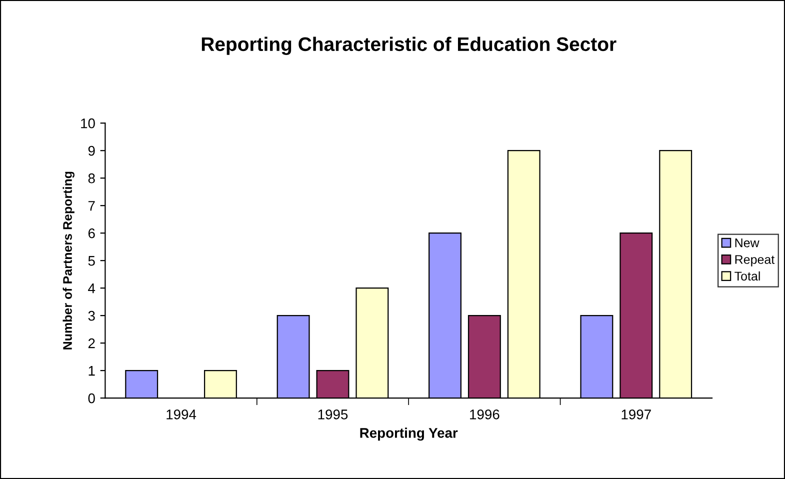 The image size is (785, 479). Describe the element at coordinates (91, 206) in the screenshot. I see `y-tick-label: 7` at that location.